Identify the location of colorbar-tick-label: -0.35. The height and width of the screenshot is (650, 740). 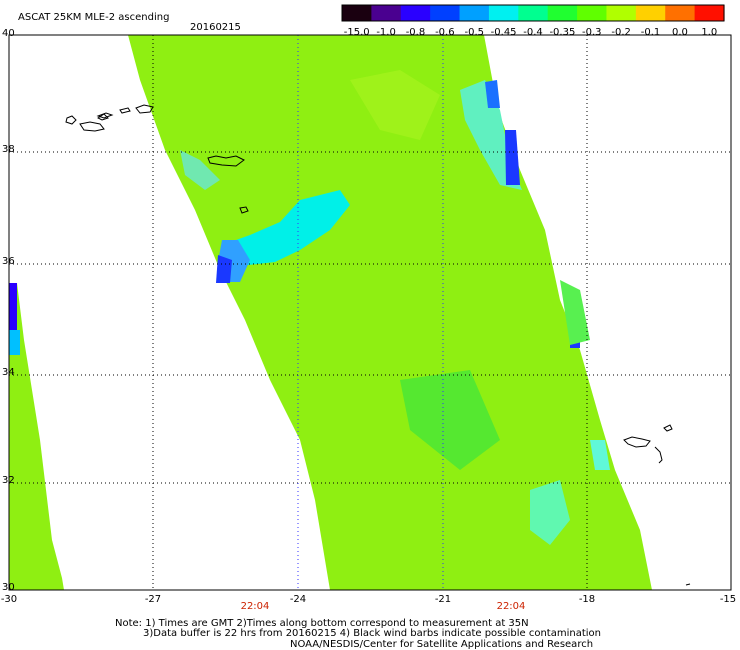
(562, 32).